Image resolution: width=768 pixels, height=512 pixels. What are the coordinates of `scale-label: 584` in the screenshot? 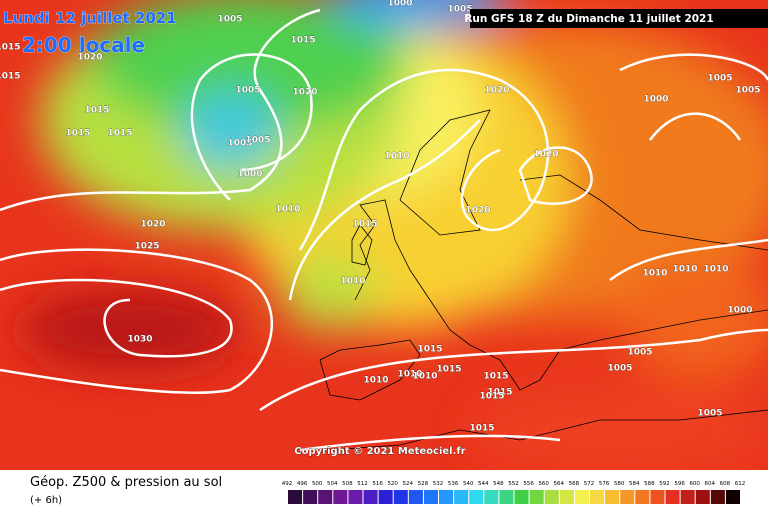 It's located at (634, 484).